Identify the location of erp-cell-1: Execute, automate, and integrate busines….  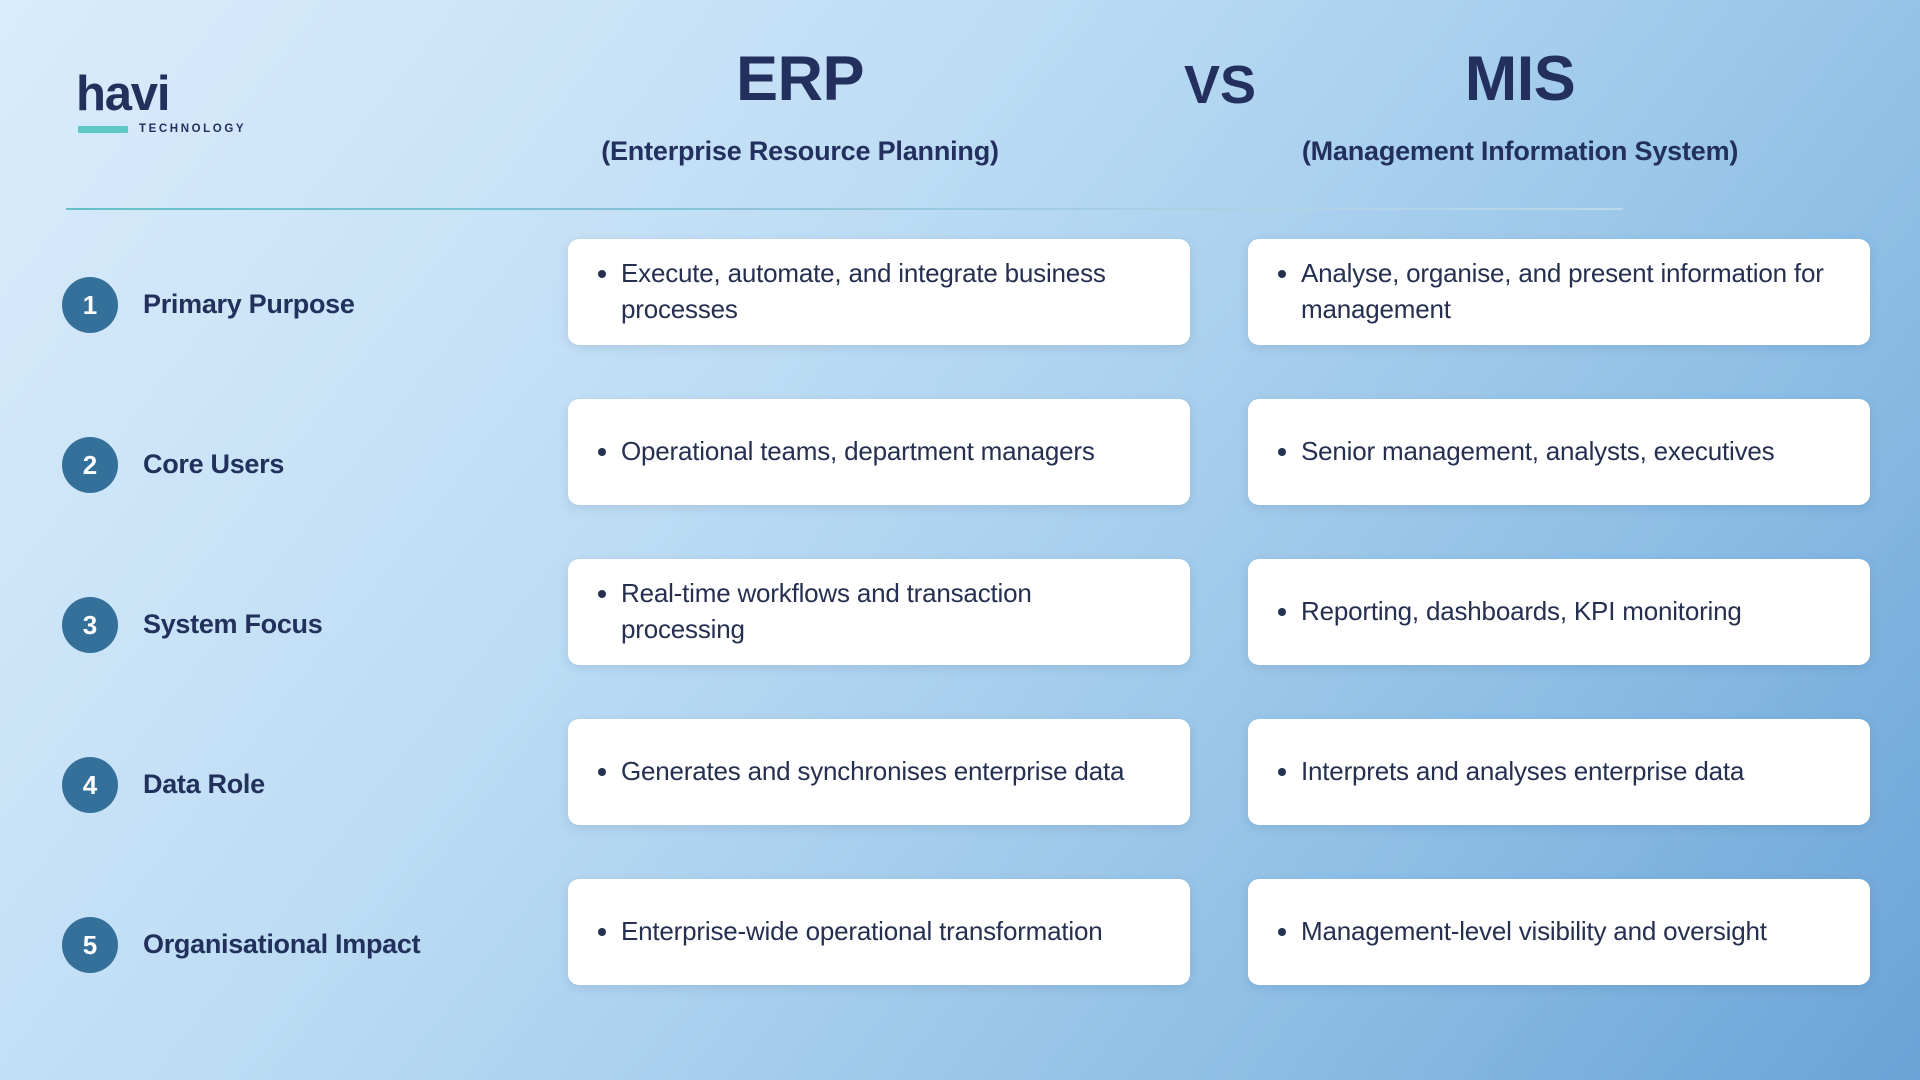
(879, 292).